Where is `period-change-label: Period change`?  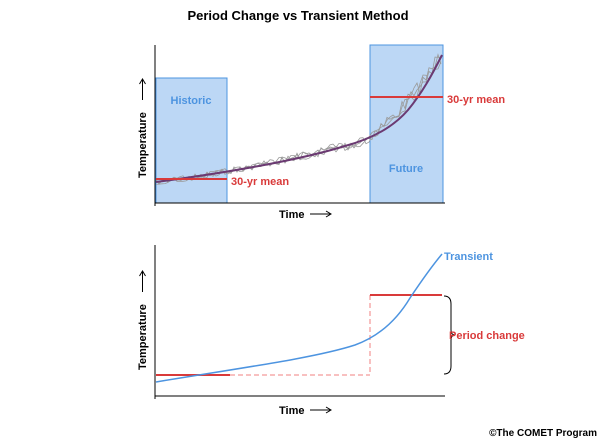 period-change-label: Period change is located at coordinates (487, 336).